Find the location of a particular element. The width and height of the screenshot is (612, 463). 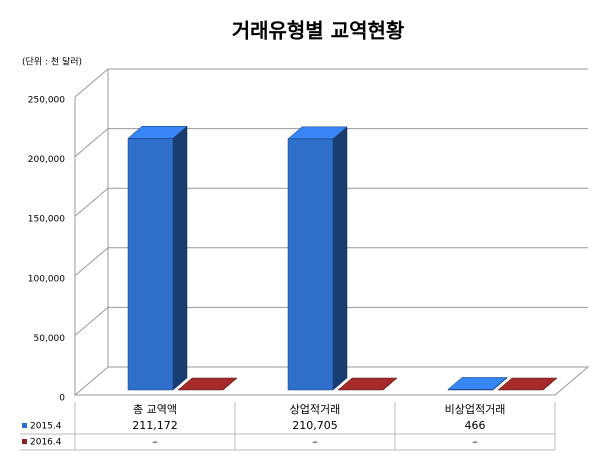

y-tick-label: 100,000 is located at coordinates (46, 279).